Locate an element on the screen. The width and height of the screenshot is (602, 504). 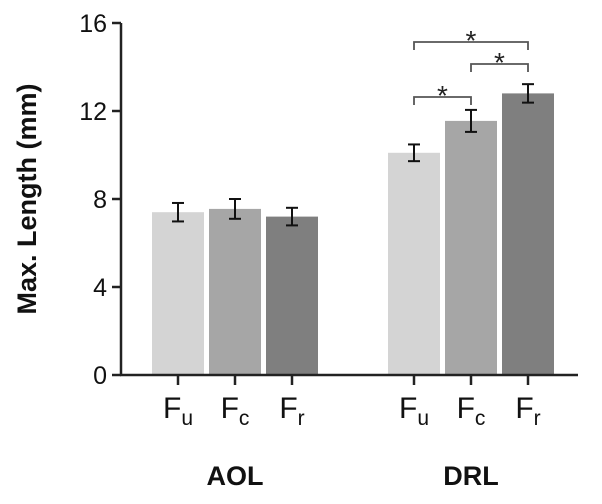
y-axis-title: Max. Length (mm) is located at coordinates (27, 198).